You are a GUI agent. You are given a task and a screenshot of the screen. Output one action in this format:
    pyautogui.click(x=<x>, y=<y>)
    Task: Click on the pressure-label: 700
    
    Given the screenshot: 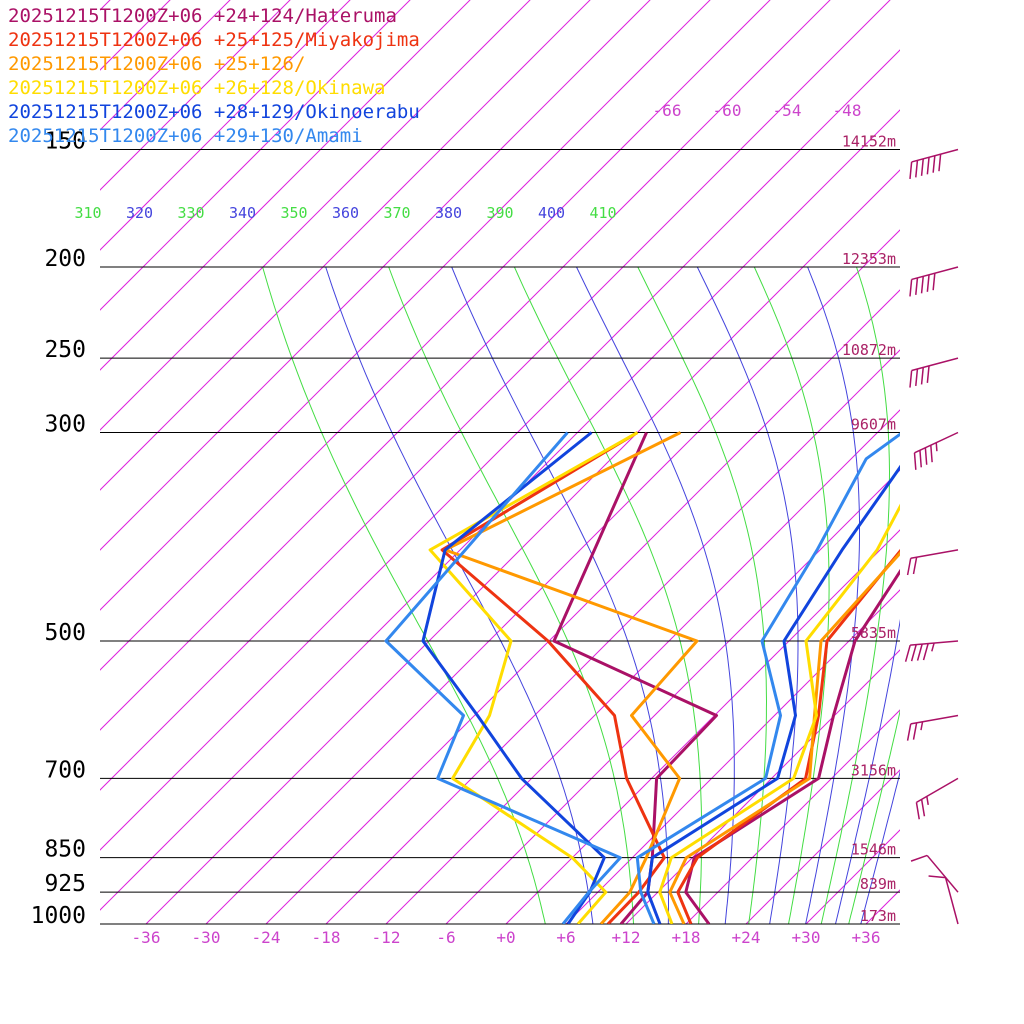 What is the action you would take?
    pyautogui.click(x=65, y=770)
    